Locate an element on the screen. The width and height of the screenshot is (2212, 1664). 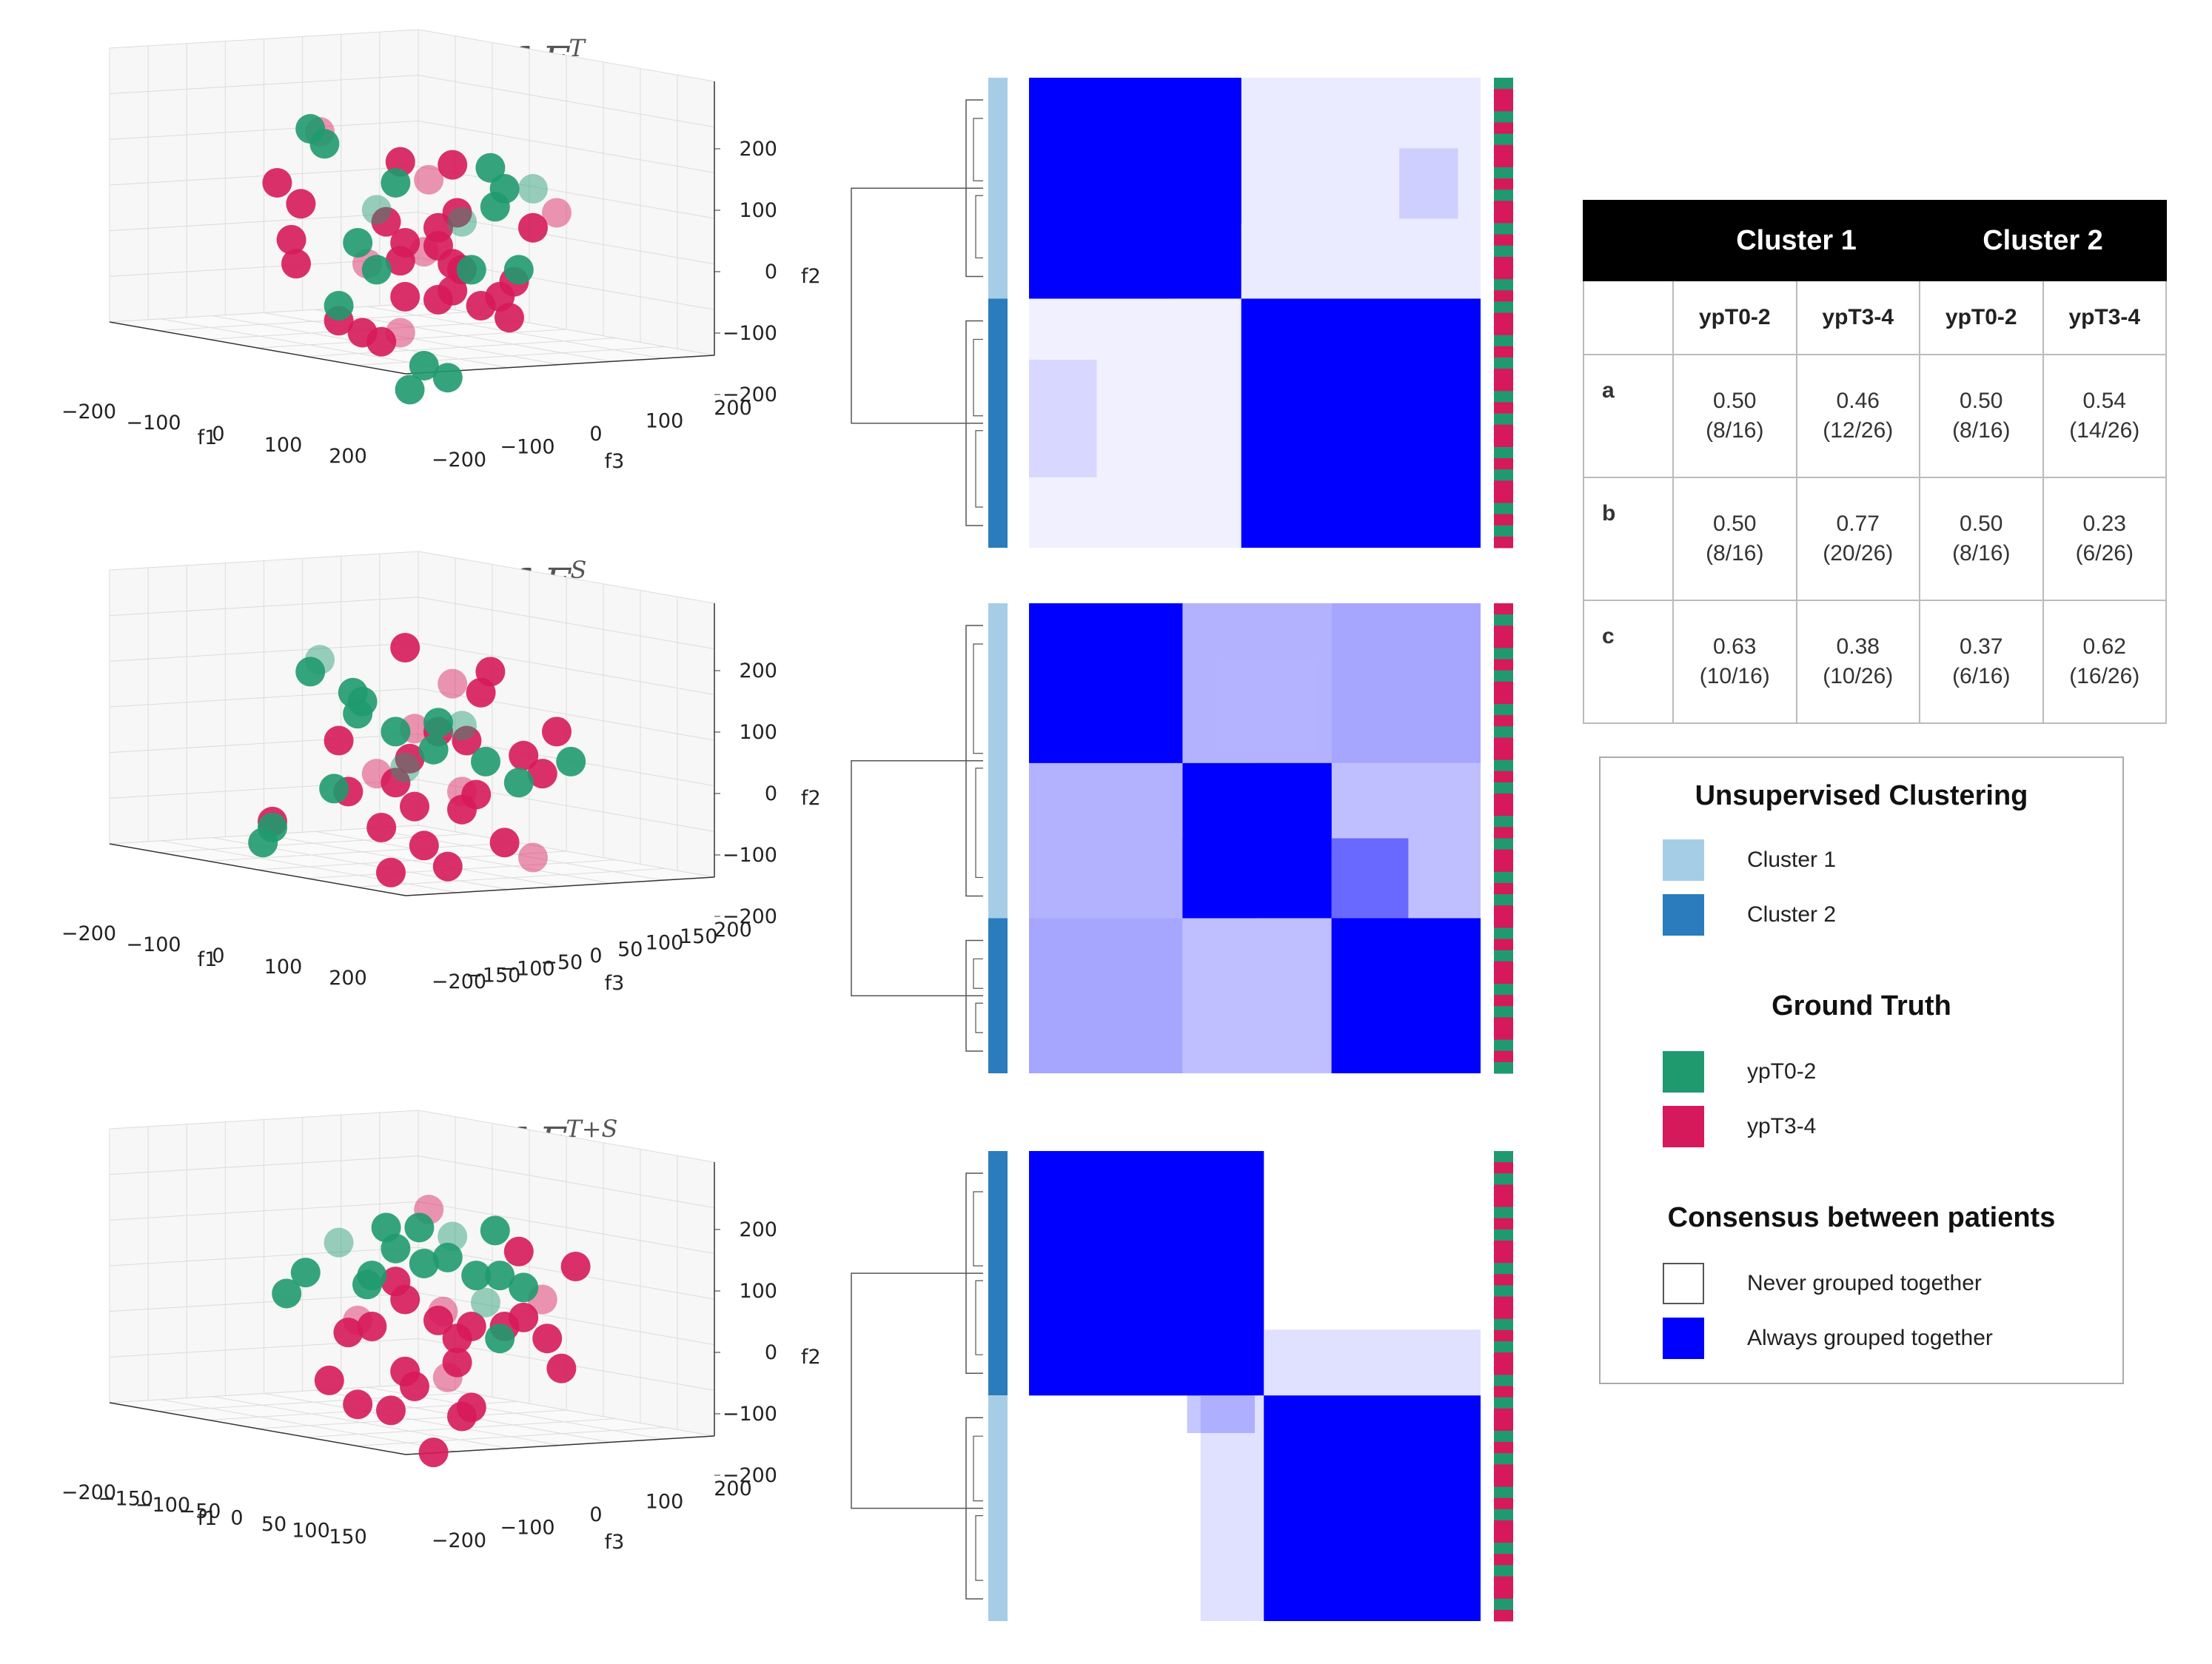
table-cell: 0.50 (8/16) is located at coordinates (1982, 539).